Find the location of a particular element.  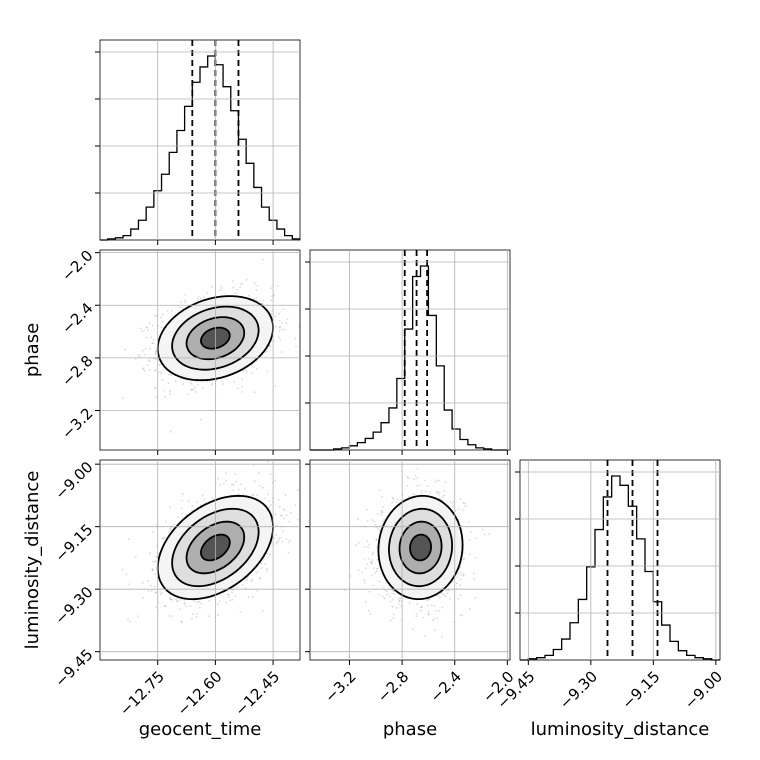

joint-content is located at coordinates (210, 345).